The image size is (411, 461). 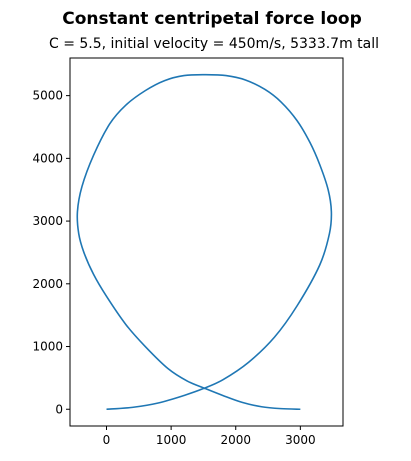 I want to click on x-tick-label: 1000, so click(x=171, y=440).